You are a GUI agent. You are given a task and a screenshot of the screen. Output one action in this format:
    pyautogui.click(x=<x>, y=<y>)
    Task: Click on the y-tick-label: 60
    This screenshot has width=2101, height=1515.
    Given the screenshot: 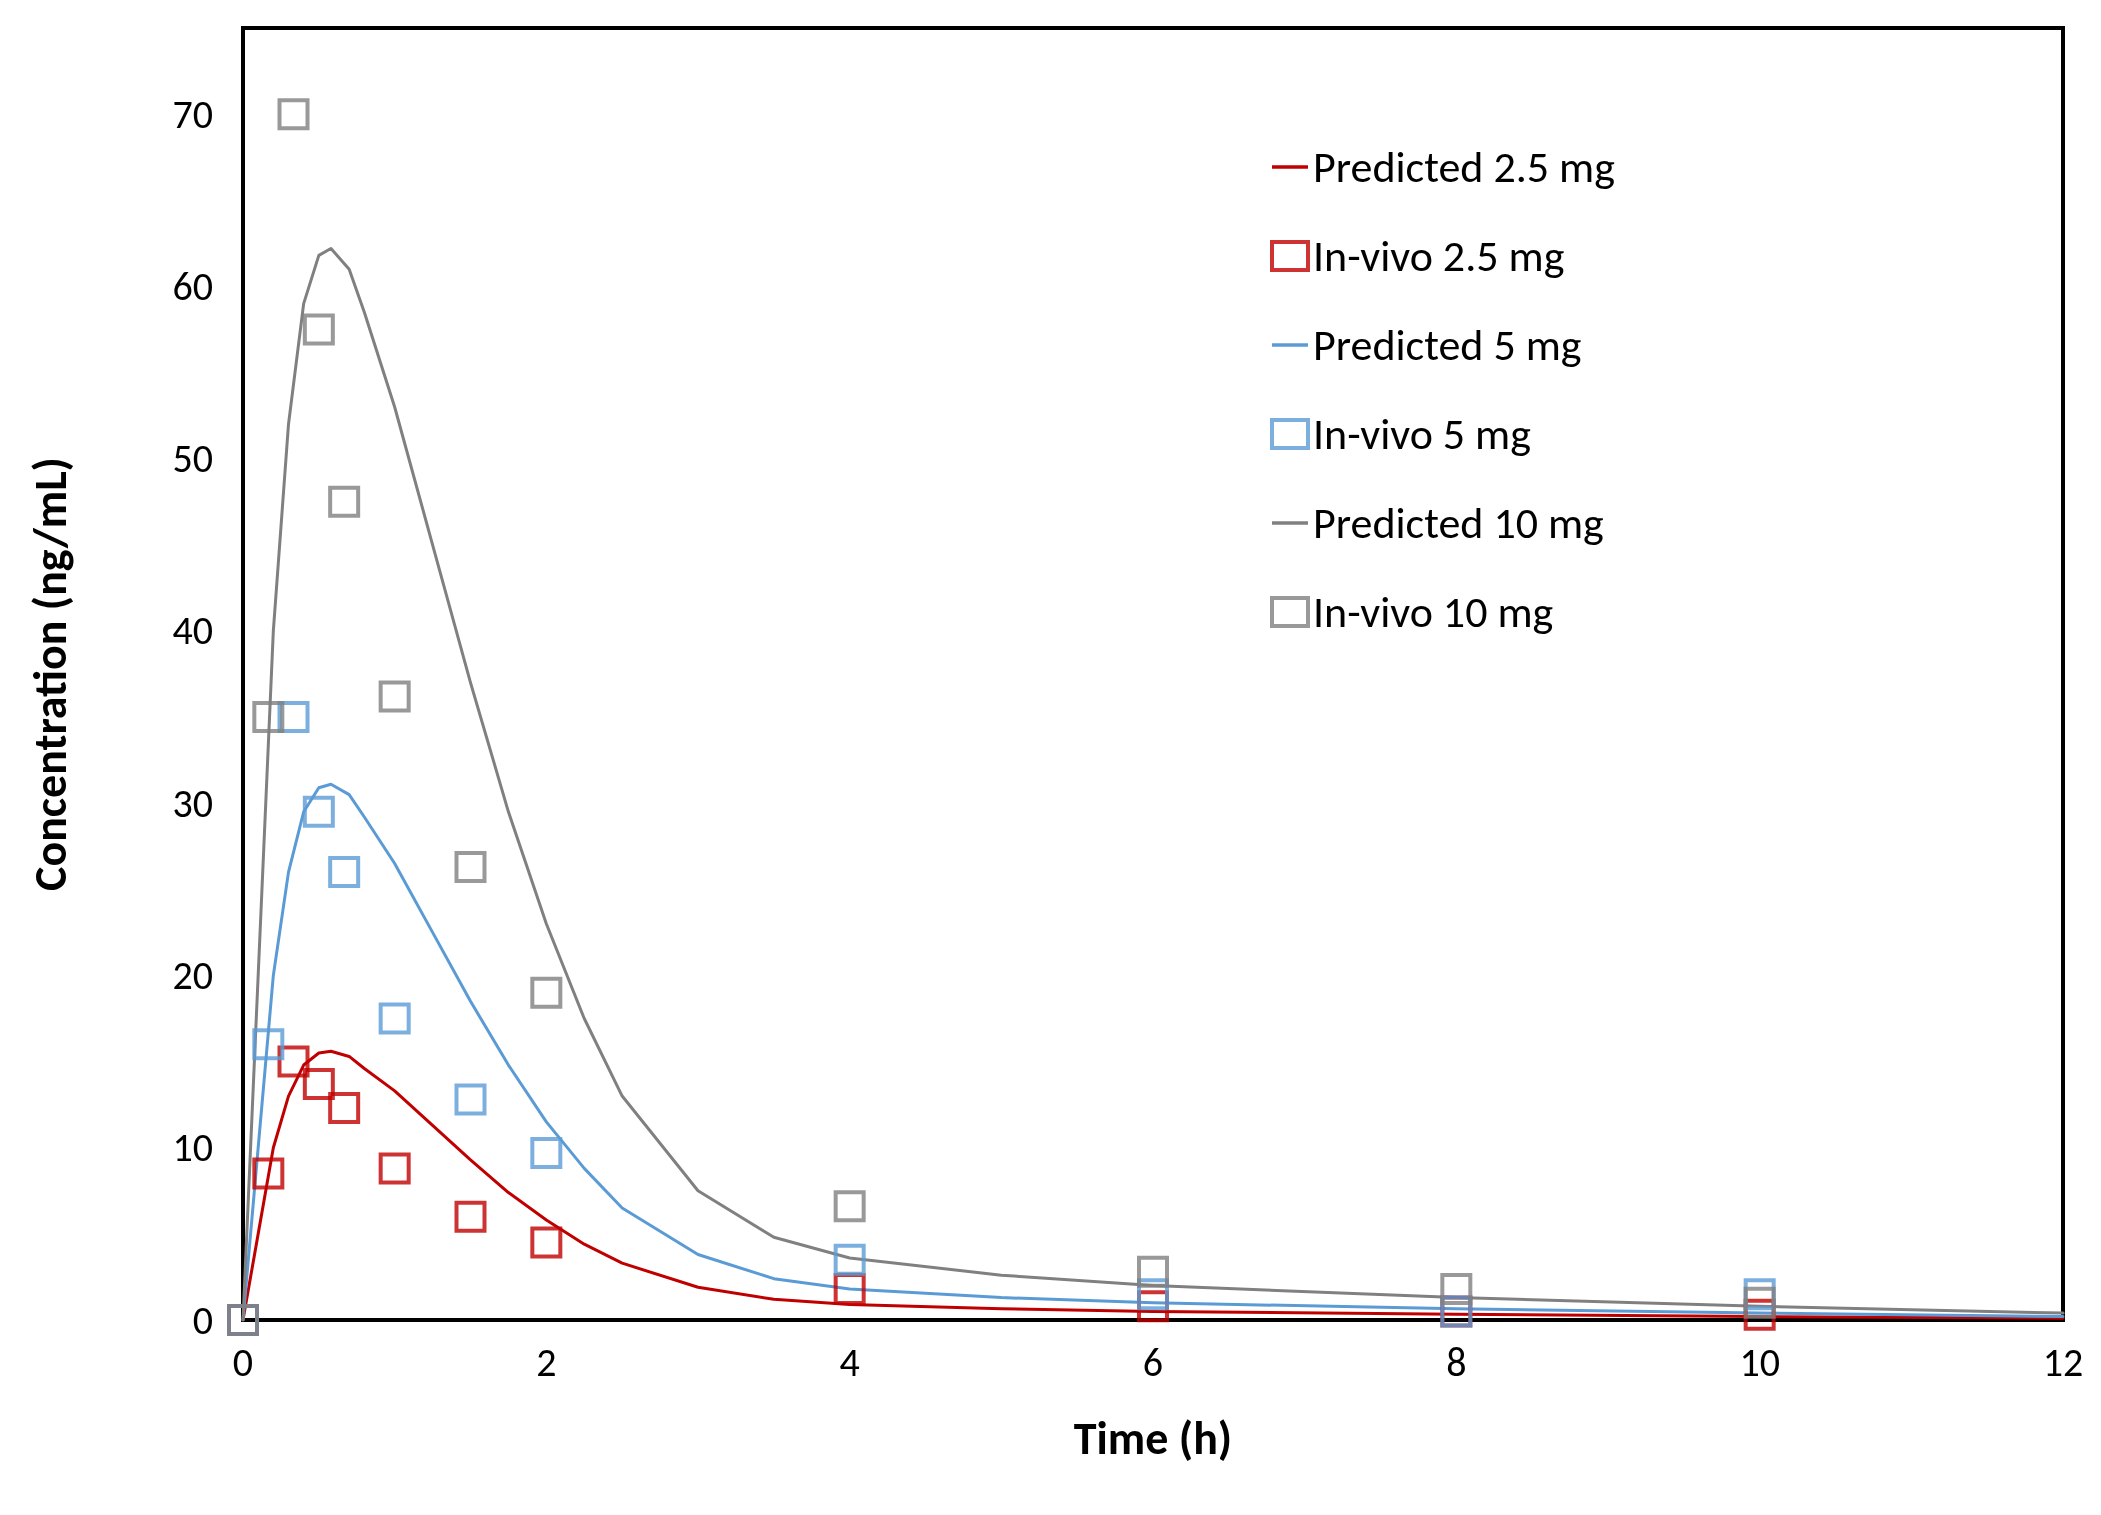 What is the action you would take?
    pyautogui.click(x=192, y=286)
    